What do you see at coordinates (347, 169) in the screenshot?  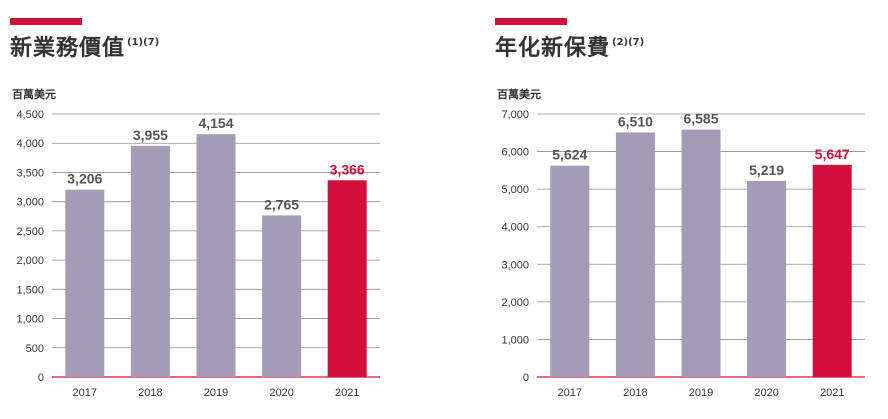 I see `data-label: 3,366` at bounding box center [347, 169].